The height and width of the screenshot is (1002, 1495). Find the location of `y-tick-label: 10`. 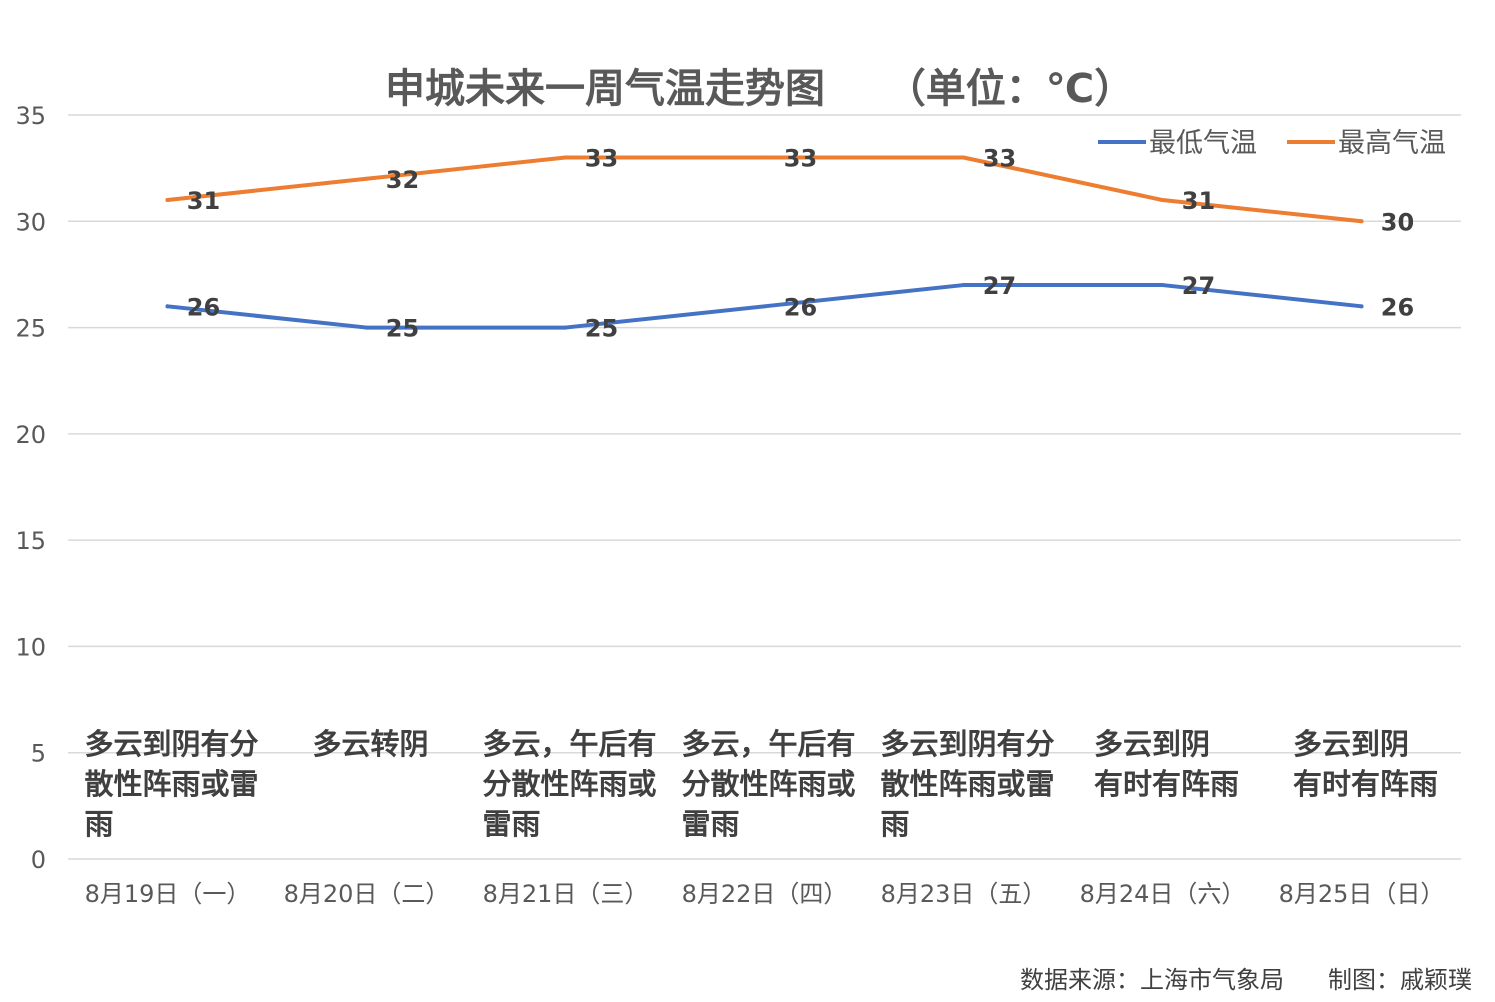

y-tick-label: 10 is located at coordinates (30, 647).